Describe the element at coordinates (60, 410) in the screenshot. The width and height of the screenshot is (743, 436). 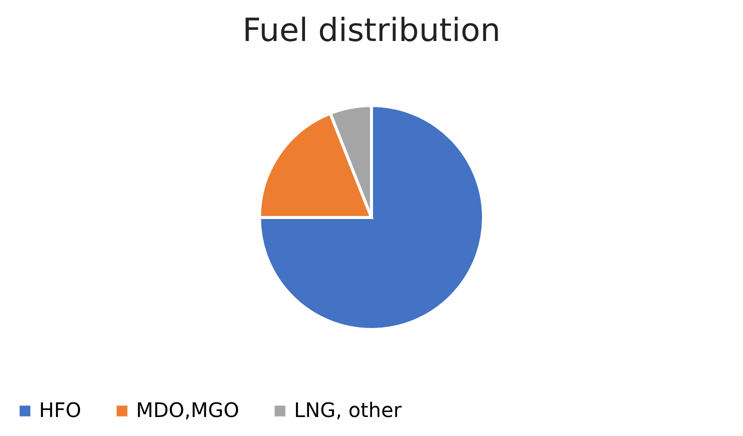
I see `legend-label: HFO` at that location.